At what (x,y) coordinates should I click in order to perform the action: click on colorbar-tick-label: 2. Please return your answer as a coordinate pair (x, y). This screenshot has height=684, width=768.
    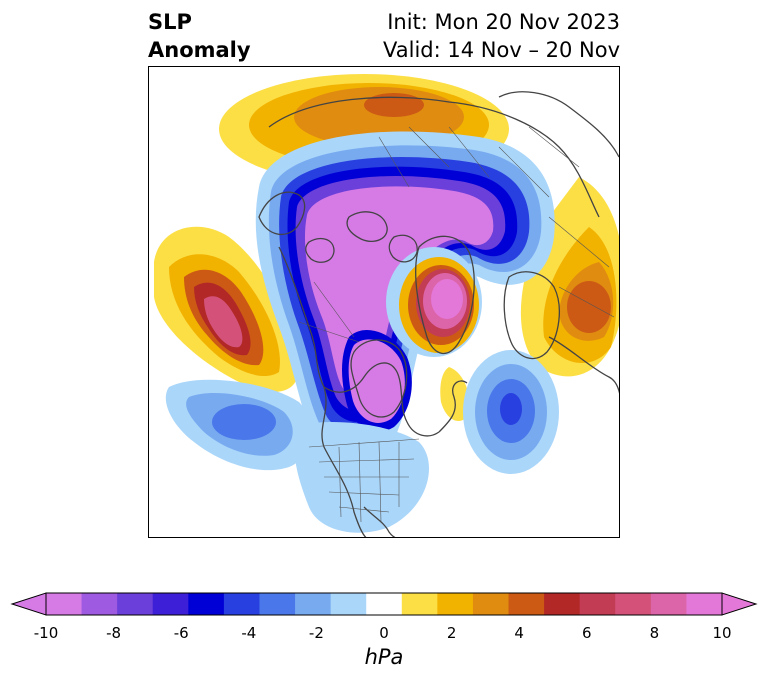
    Looking at the image, I should click on (451, 633).